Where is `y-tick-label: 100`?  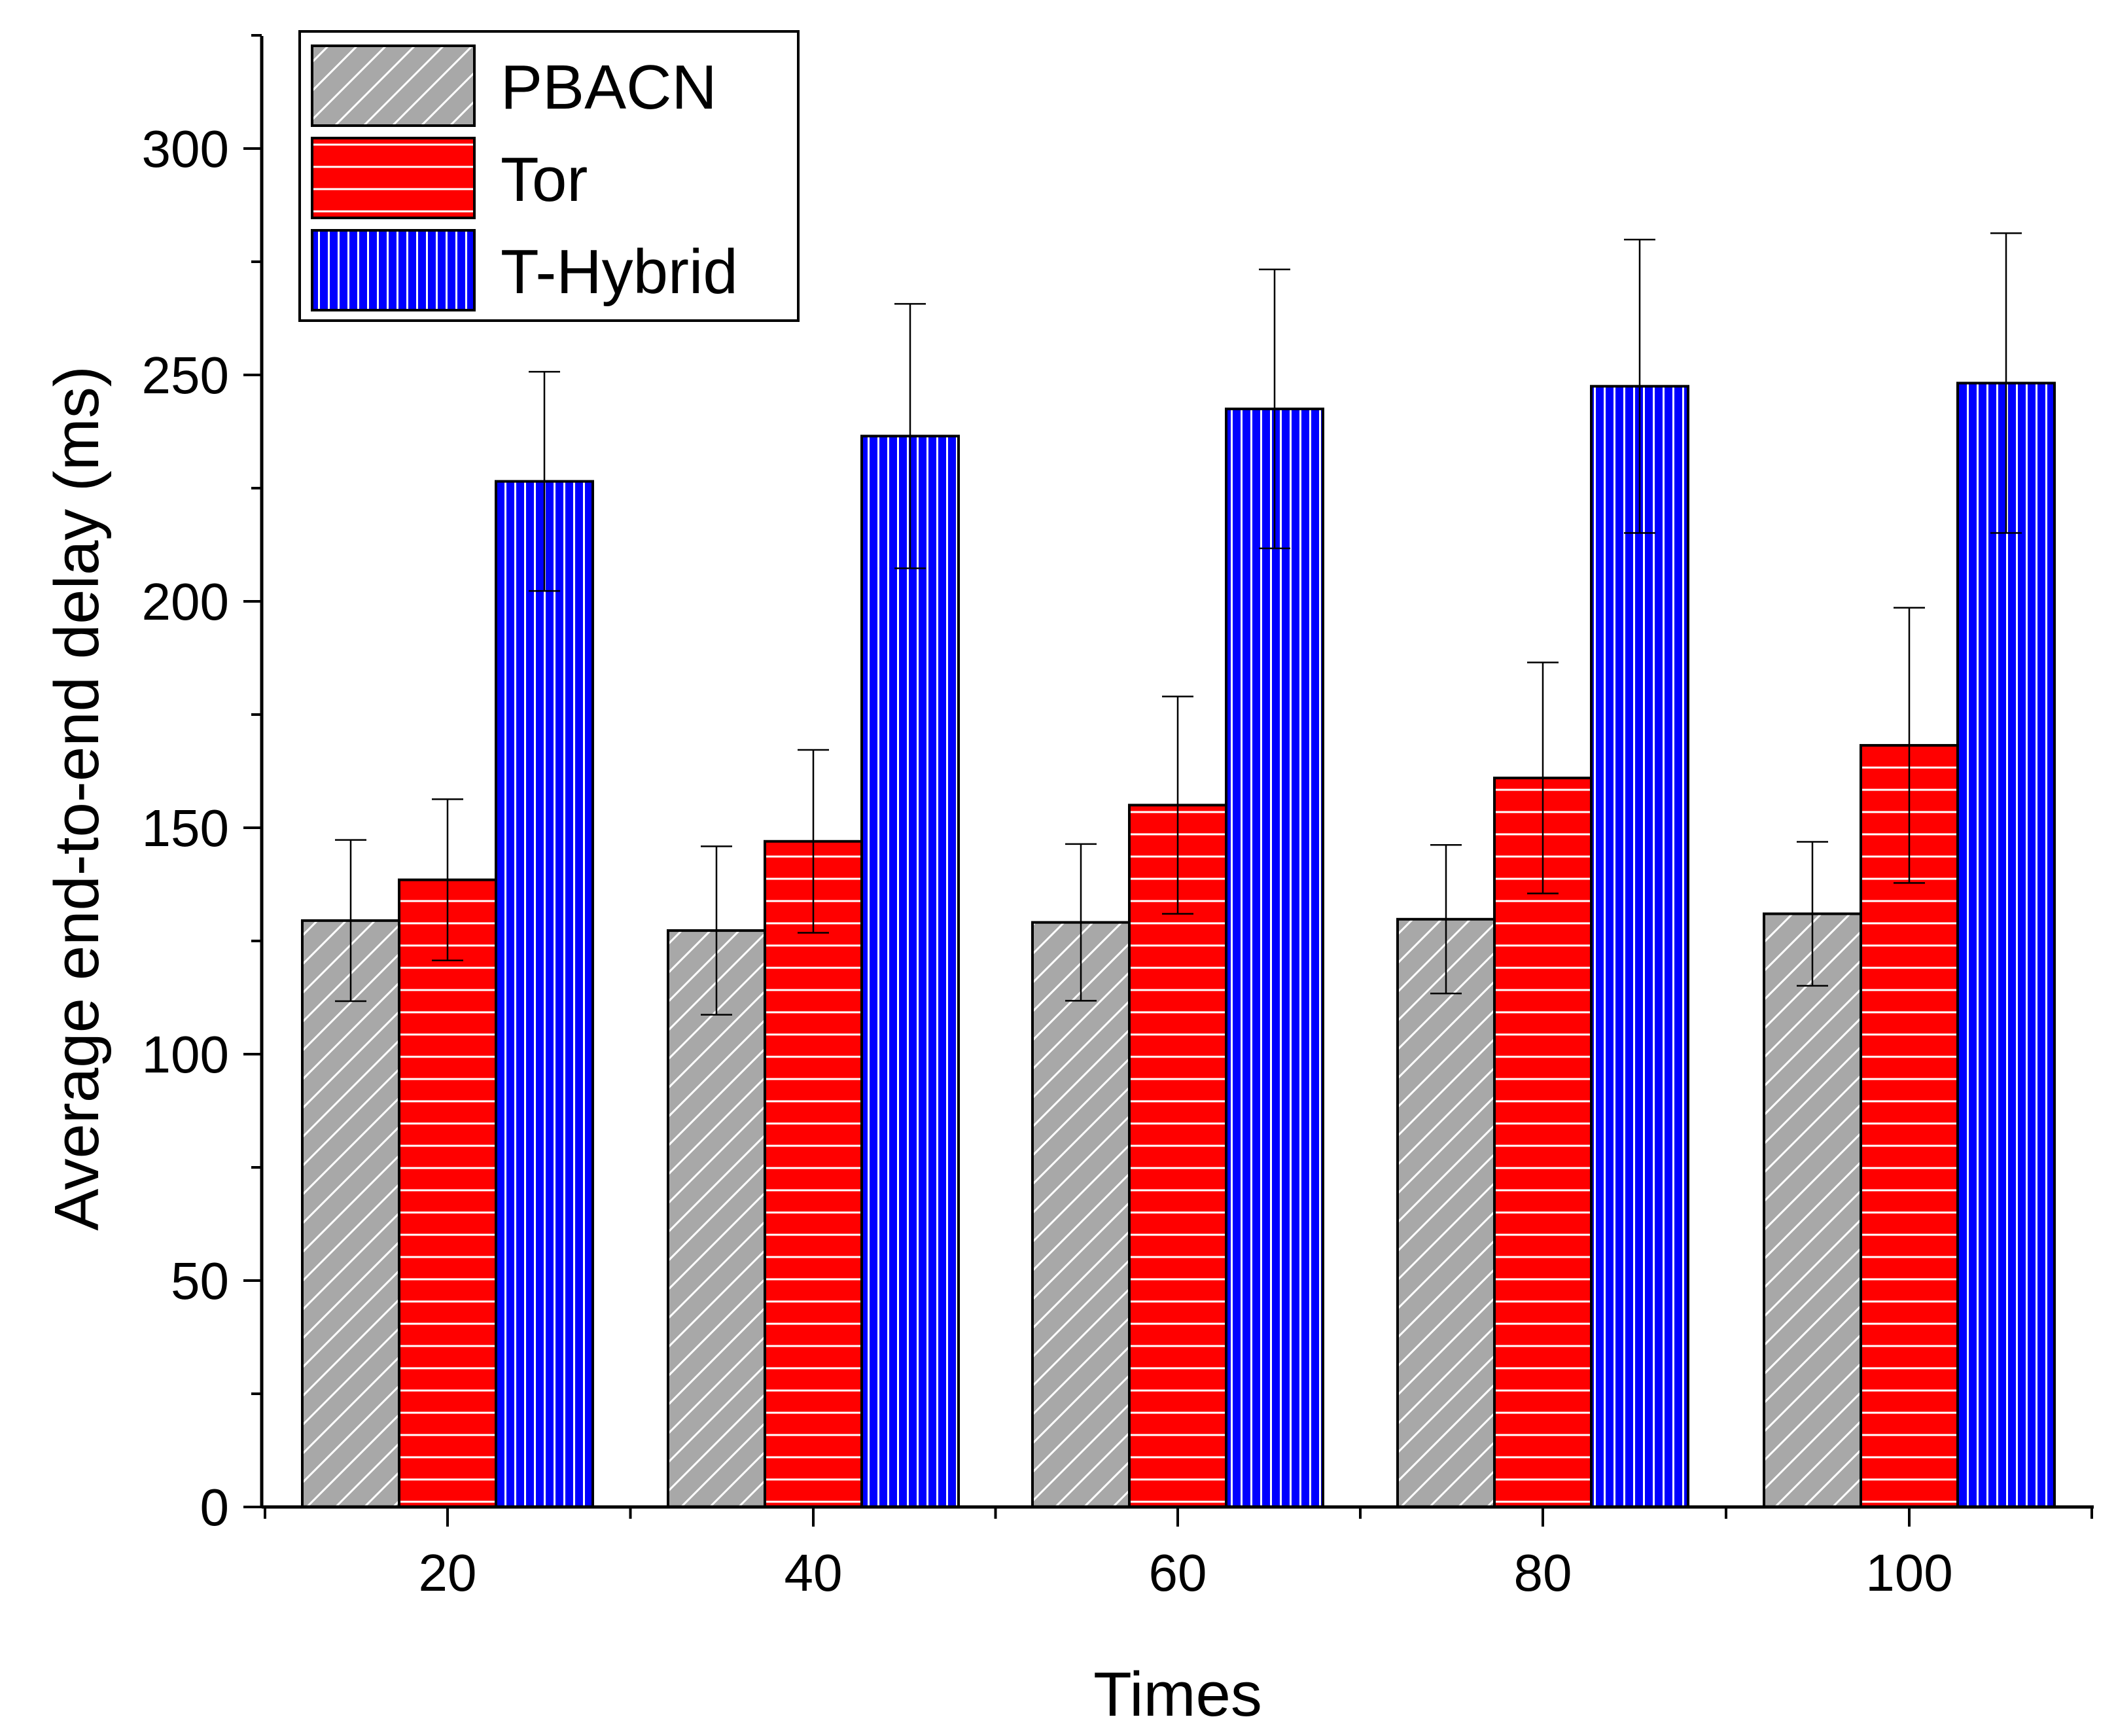 y-tick-label: 100 is located at coordinates (185, 1054).